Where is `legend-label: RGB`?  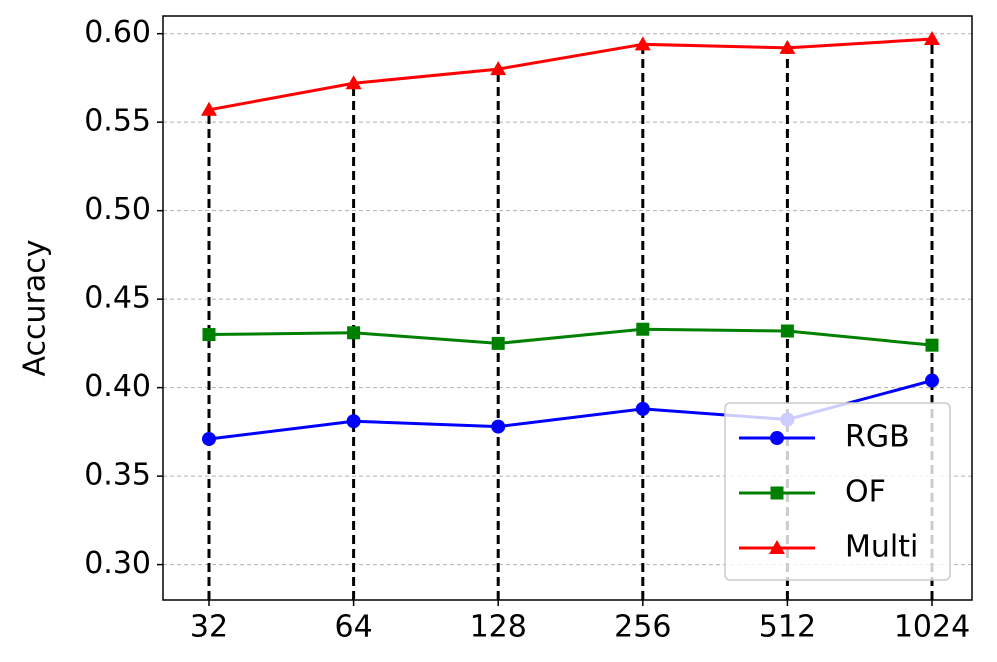
legend-label: RGB is located at coordinates (877, 437).